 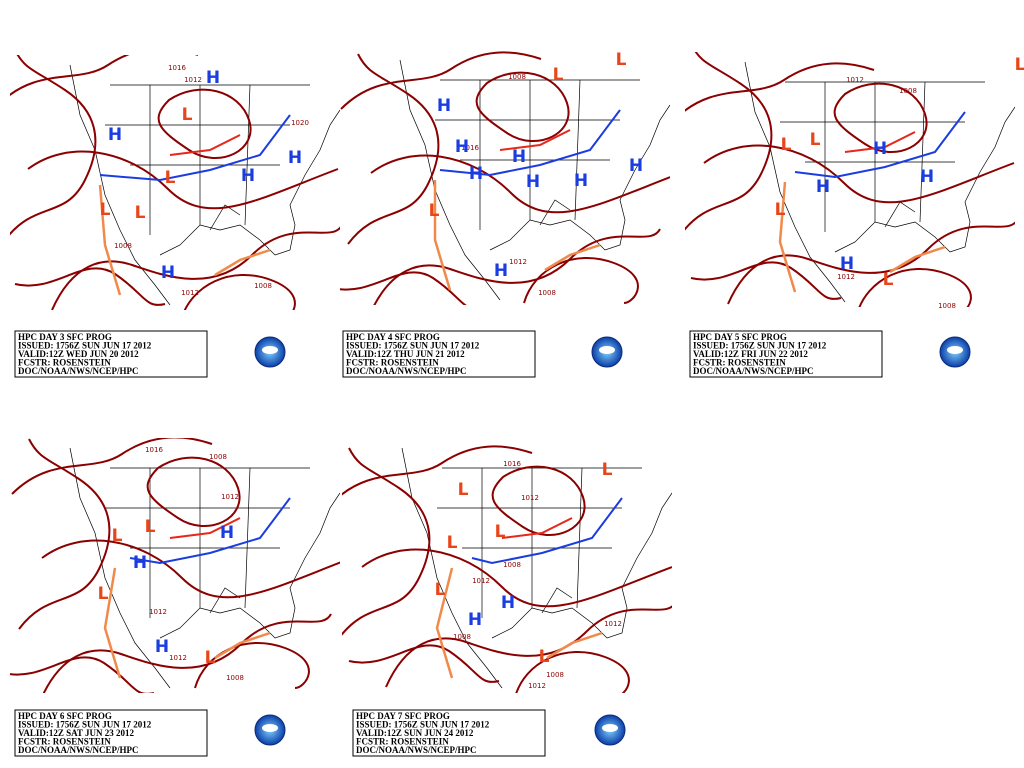 I want to click on isobar-label: 1020, so click(x=300, y=123).